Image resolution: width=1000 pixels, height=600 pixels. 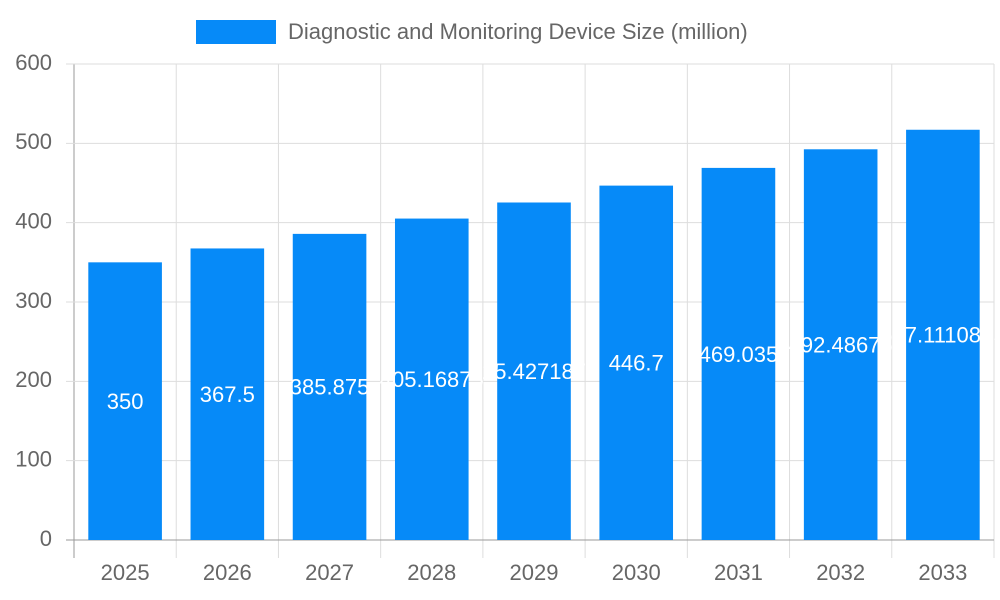 What do you see at coordinates (33, 62) in the screenshot?
I see `y-tick-label: 600` at bounding box center [33, 62].